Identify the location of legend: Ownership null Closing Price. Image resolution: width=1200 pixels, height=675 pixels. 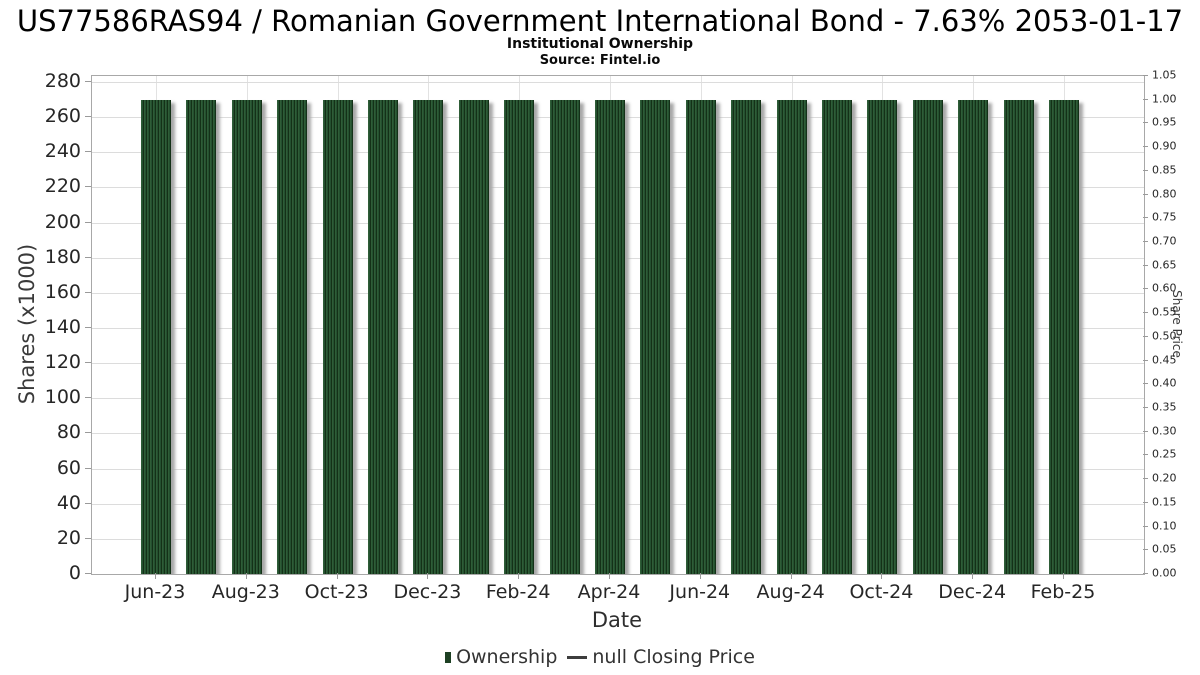
(600, 657).